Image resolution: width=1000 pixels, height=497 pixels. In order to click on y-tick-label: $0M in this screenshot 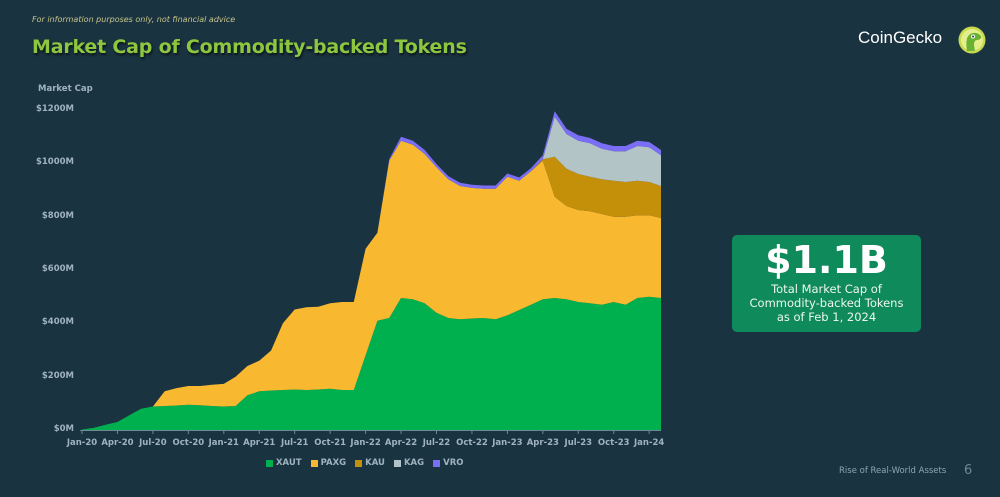, I will do `click(63, 429)`.